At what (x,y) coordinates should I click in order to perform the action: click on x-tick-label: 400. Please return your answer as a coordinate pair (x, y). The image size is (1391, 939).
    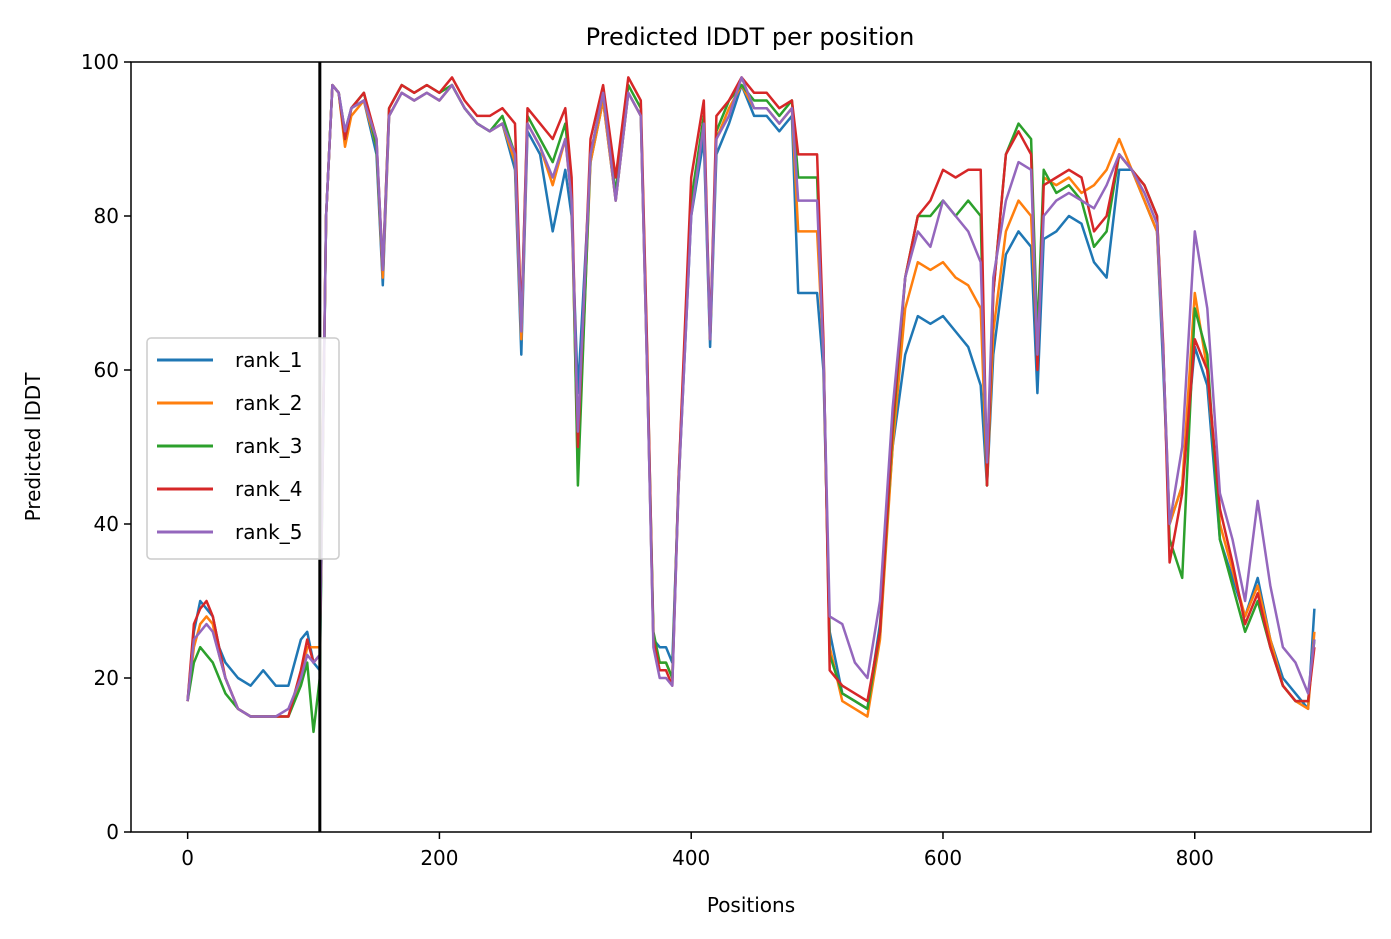
    Looking at the image, I should click on (691, 858).